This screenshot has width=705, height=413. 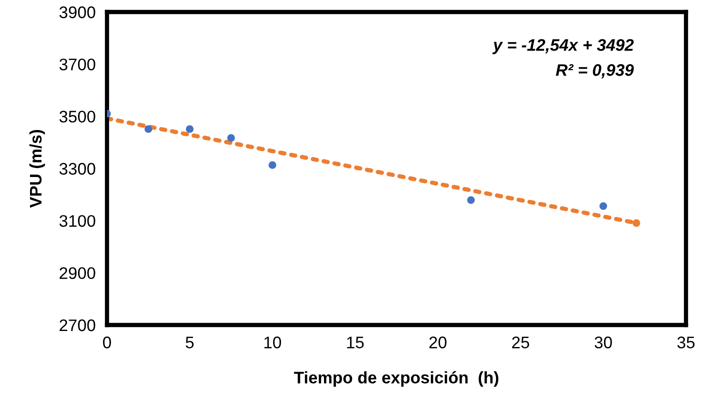 I want to click on x-tick-label: 5, so click(x=190, y=342).